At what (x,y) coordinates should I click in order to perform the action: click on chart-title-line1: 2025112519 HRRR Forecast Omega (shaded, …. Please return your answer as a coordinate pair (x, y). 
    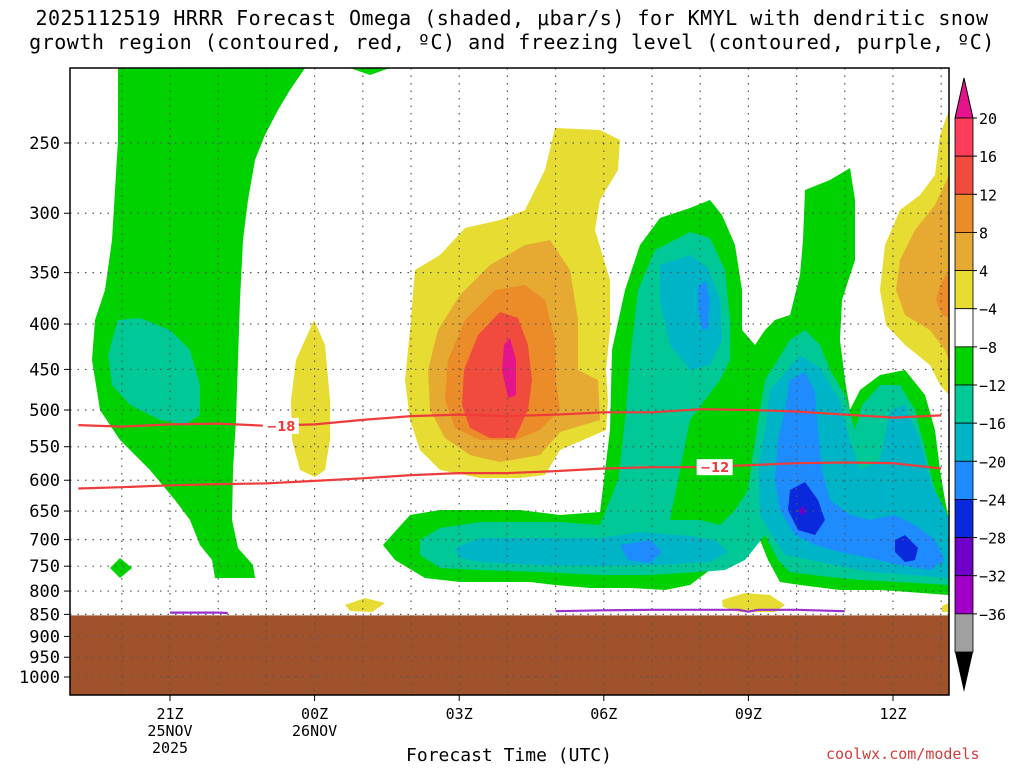
    Looking at the image, I should click on (512, 18).